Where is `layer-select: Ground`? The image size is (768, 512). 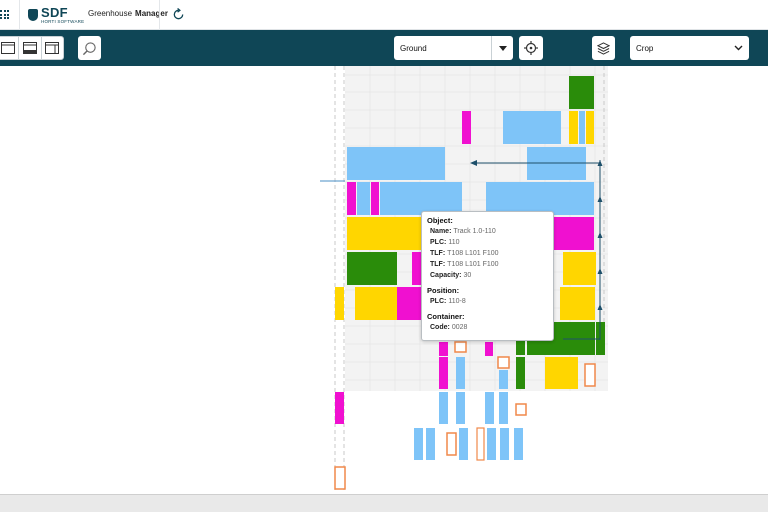 layer-select: Ground is located at coordinates (453, 48).